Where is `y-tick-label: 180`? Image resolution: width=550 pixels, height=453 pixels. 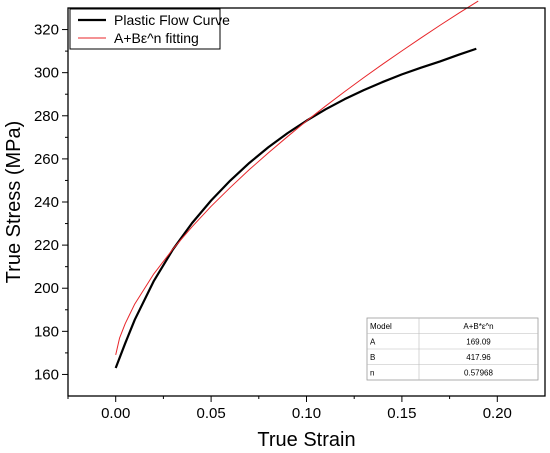
y-tick-label: 180 is located at coordinates (46, 331).